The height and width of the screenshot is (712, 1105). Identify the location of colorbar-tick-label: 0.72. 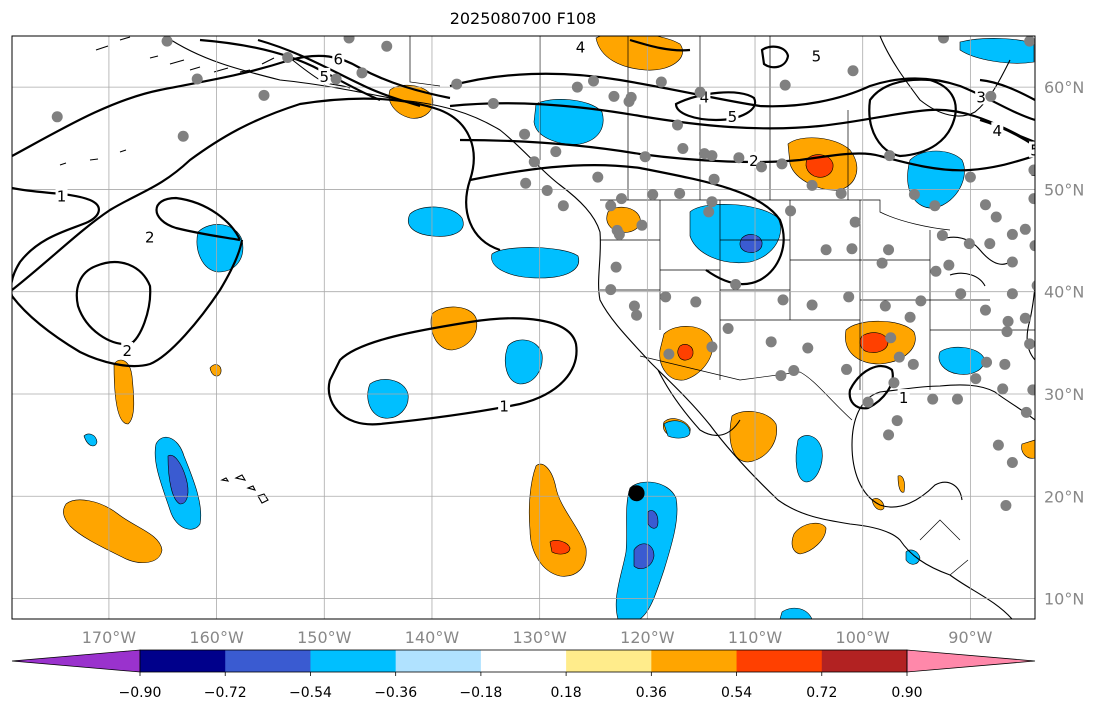
(821, 693).